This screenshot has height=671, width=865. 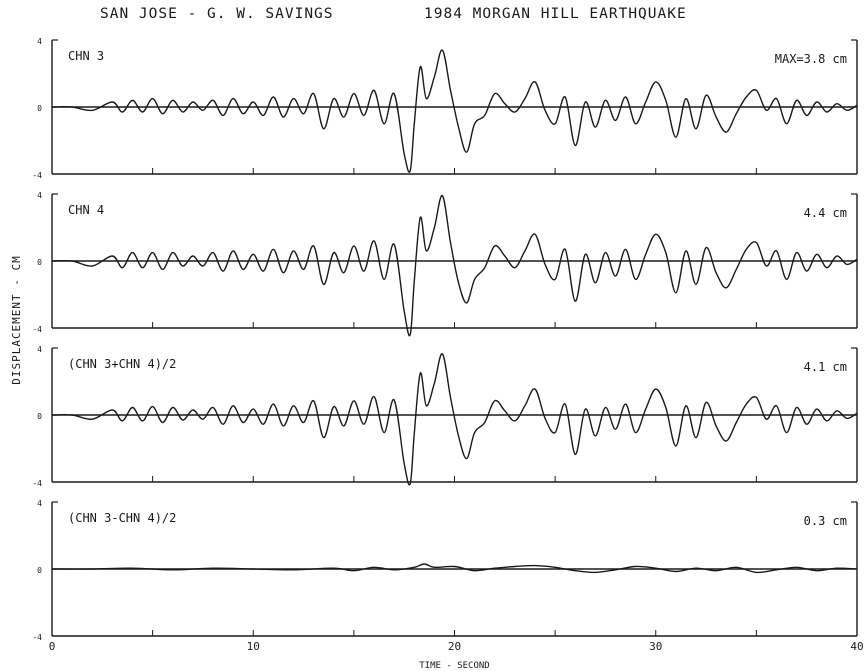 I want to click on panel-4-series-line, so click(x=454, y=568).